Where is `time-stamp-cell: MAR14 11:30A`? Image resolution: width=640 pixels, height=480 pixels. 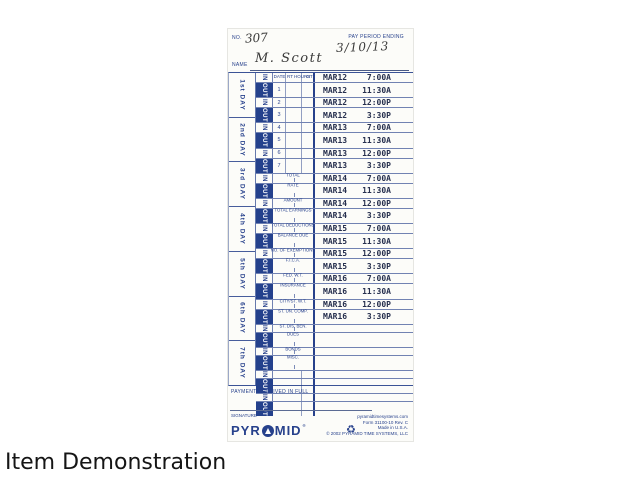 time-stamp-cell: MAR14 11:30A is located at coordinates (363, 190).